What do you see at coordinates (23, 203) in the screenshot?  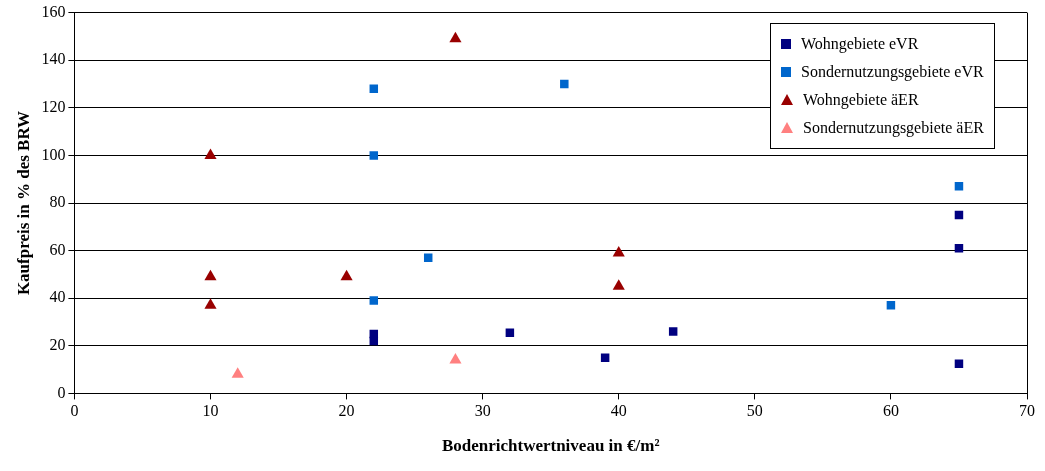 I see `y-axis-title: Kaufpreis in % des BRW` at bounding box center [23, 203].